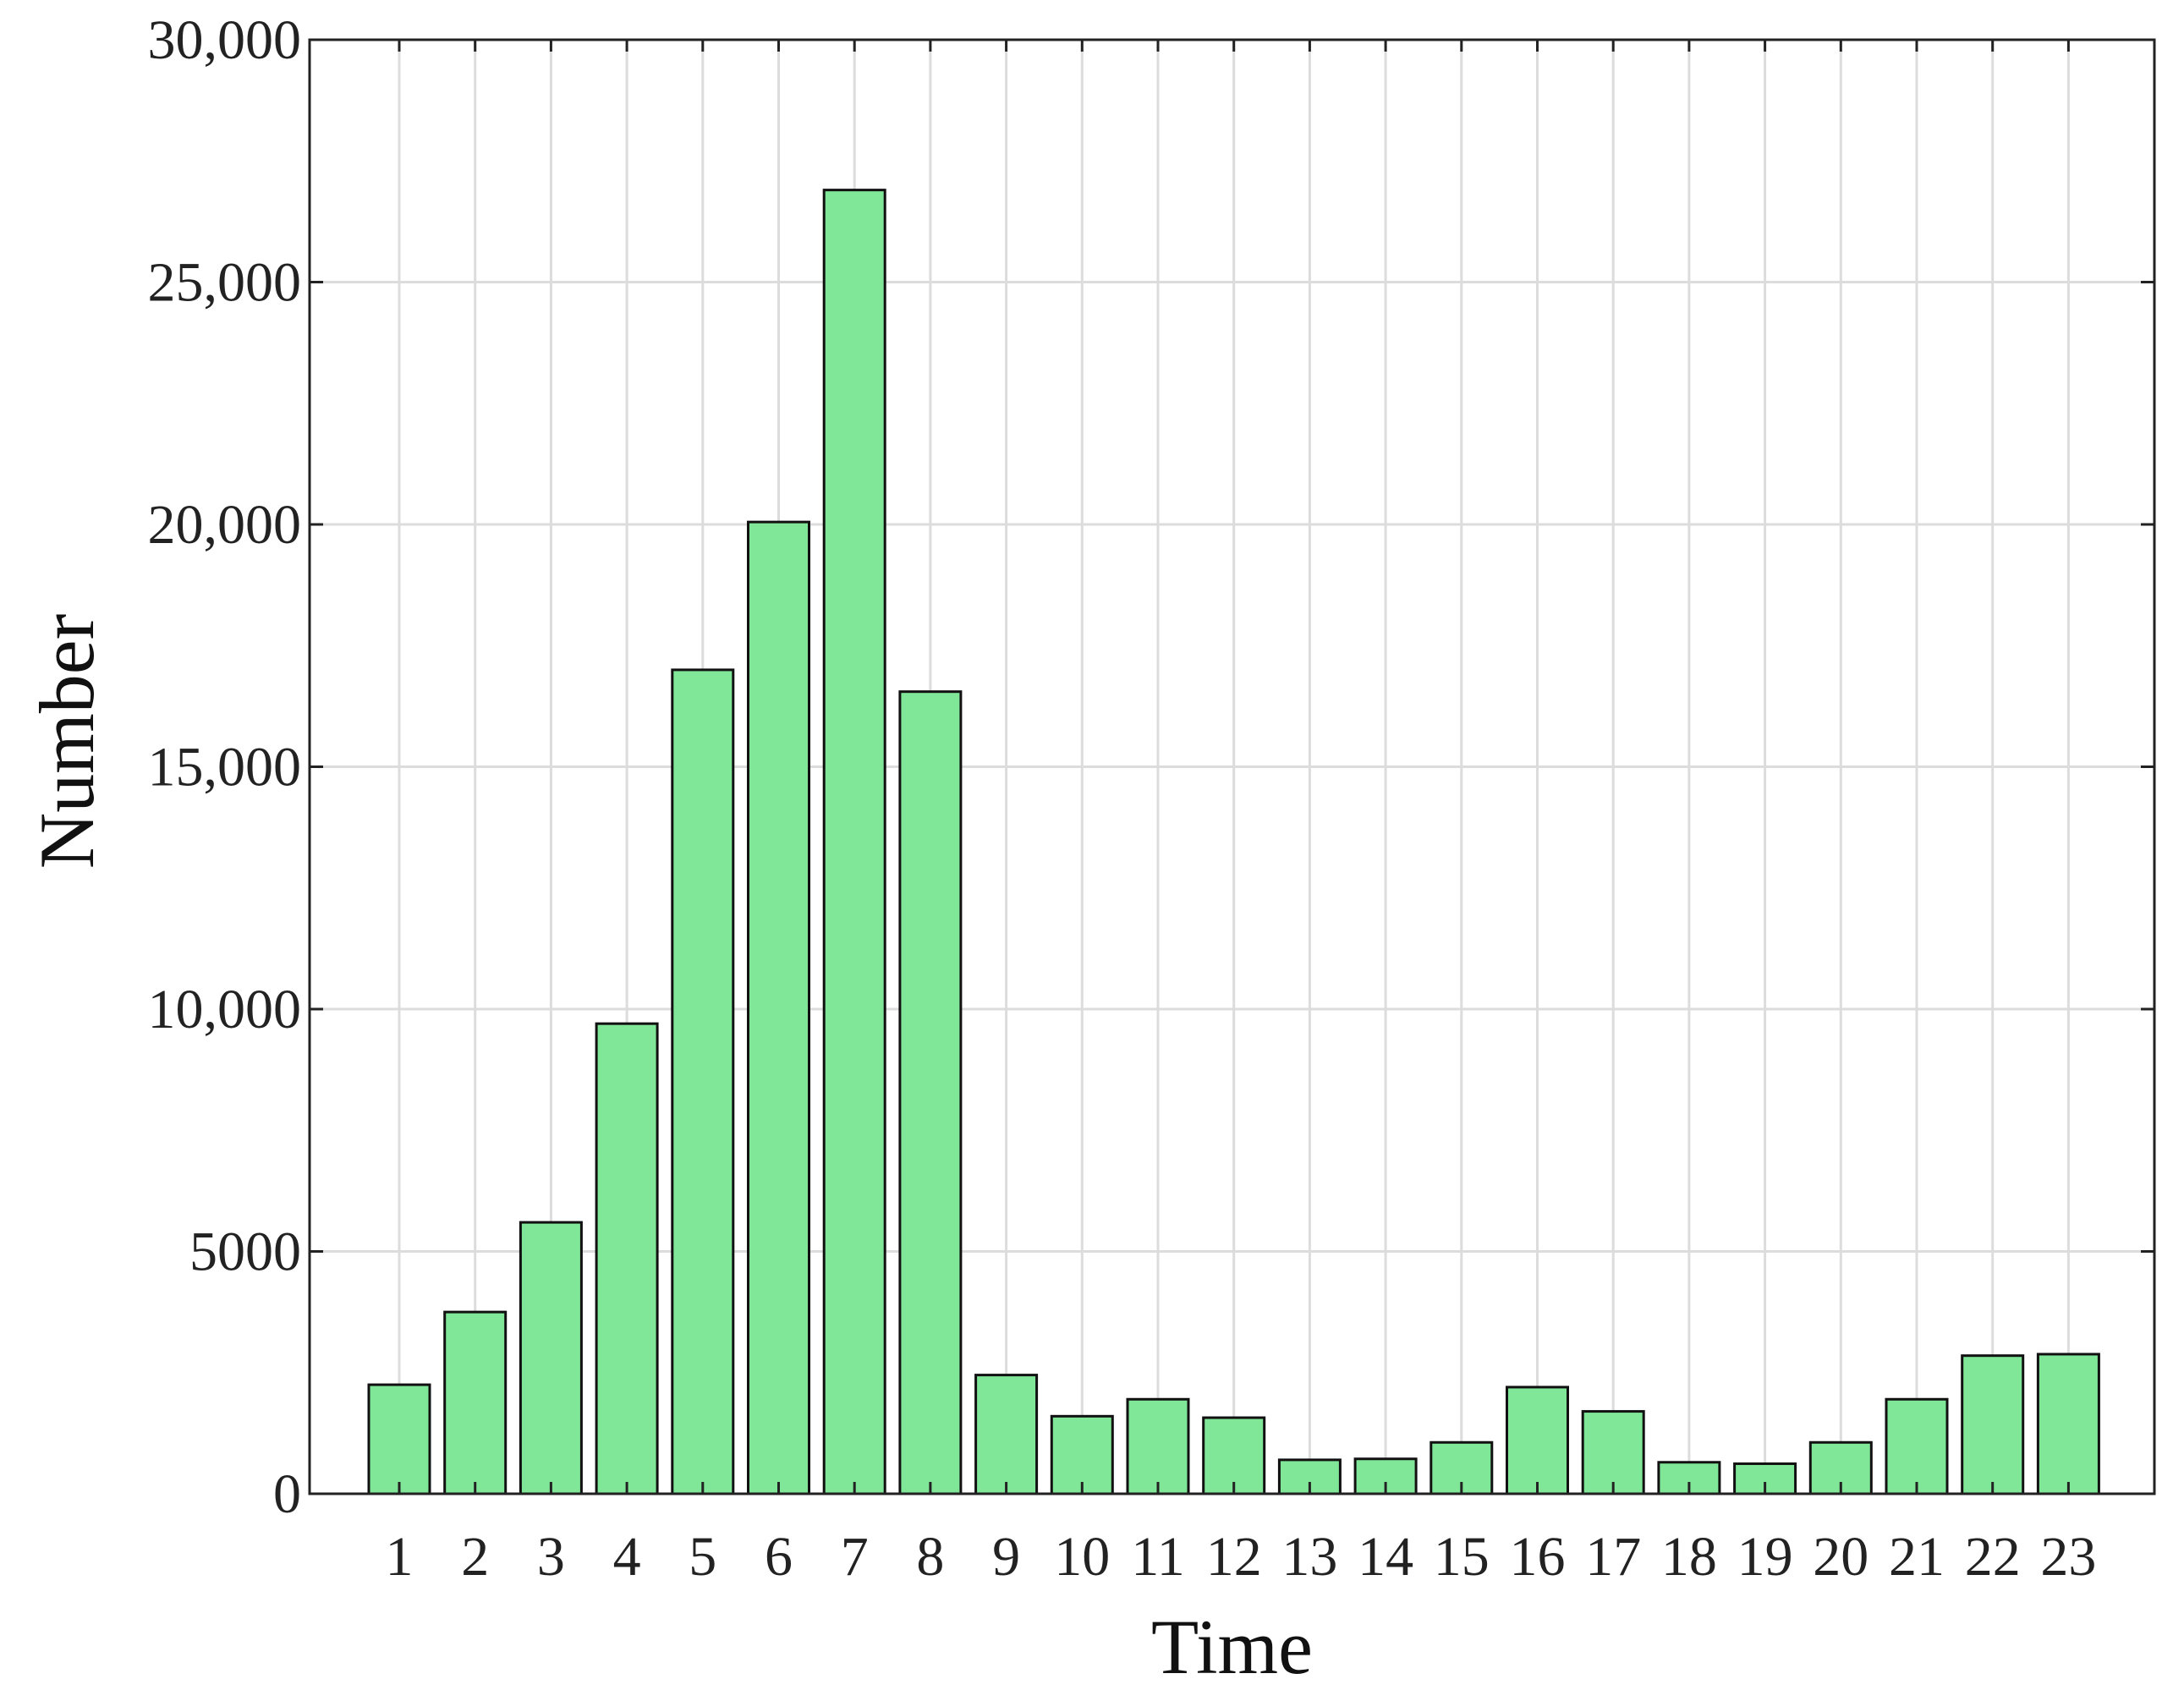 This screenshot has height=1701, width=2184. I want to click on x-tick-label: 3, so click(551, 1557).